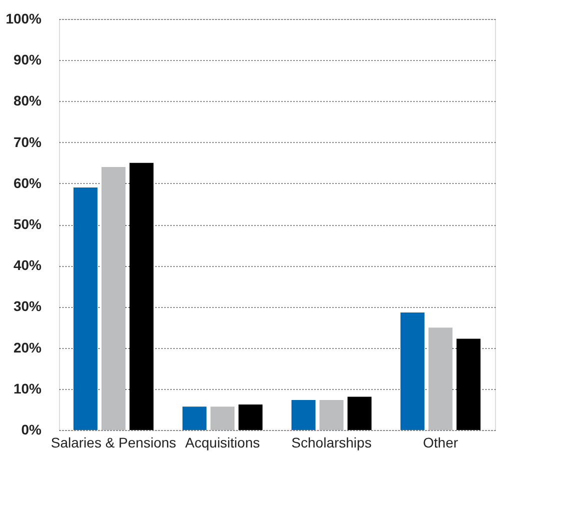  What do you see at coordinates (27, 60) in the screenshot?
I see `y-tick-label: 90%` at bounding box center [27, 60].